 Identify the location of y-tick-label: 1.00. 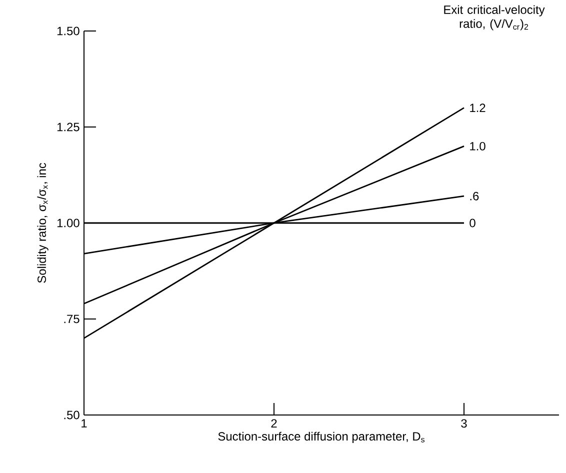
(68, 223).